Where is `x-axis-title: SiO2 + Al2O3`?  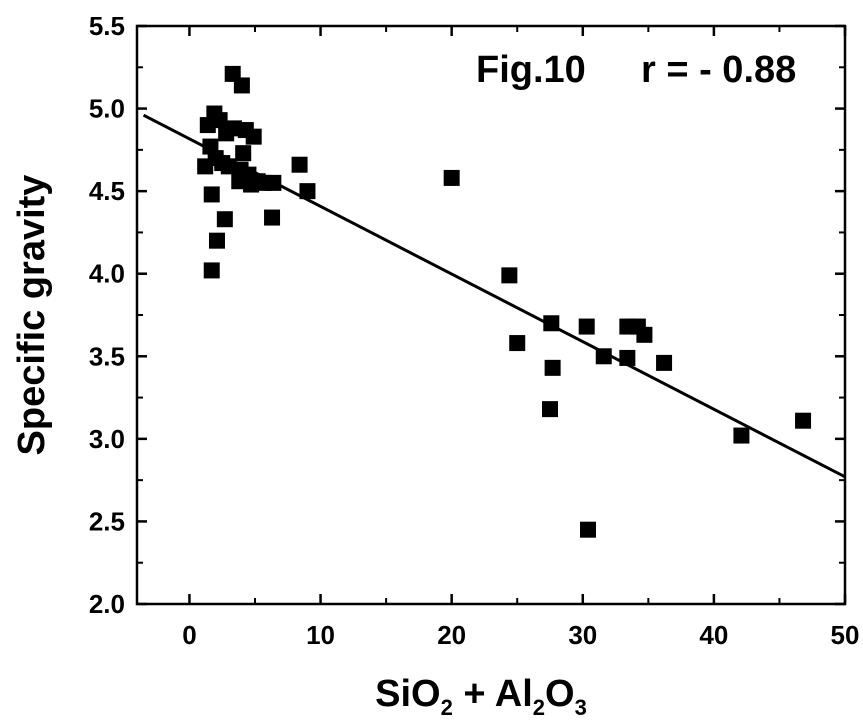 x-axis-title: SiO2 + Al2O3 is located at coordinates (481, 696).